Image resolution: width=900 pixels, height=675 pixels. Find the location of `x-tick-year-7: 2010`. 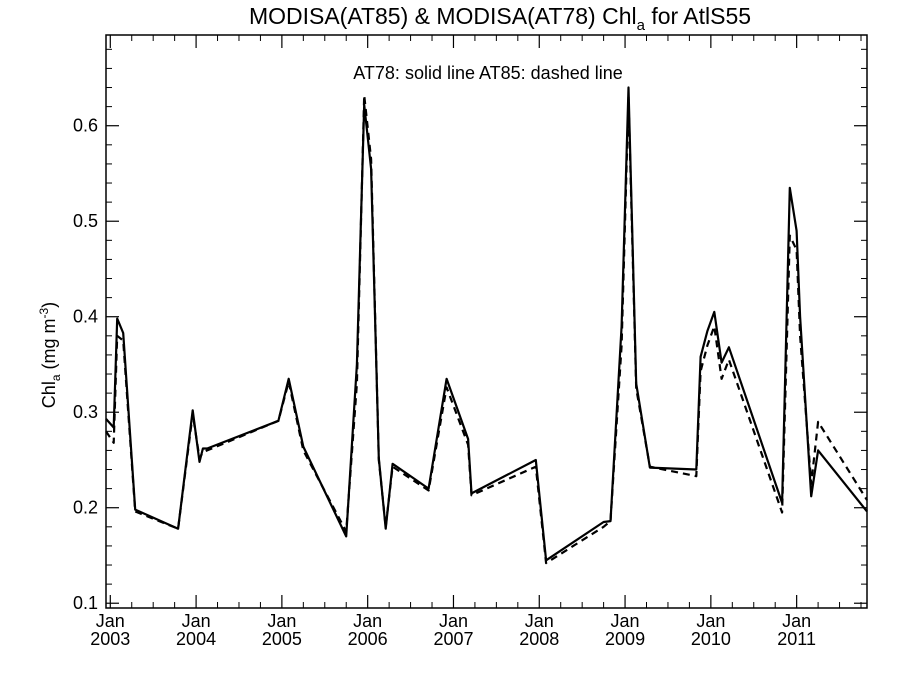

x-tick-year-7: 2010 is located at coordinates (711, 639).